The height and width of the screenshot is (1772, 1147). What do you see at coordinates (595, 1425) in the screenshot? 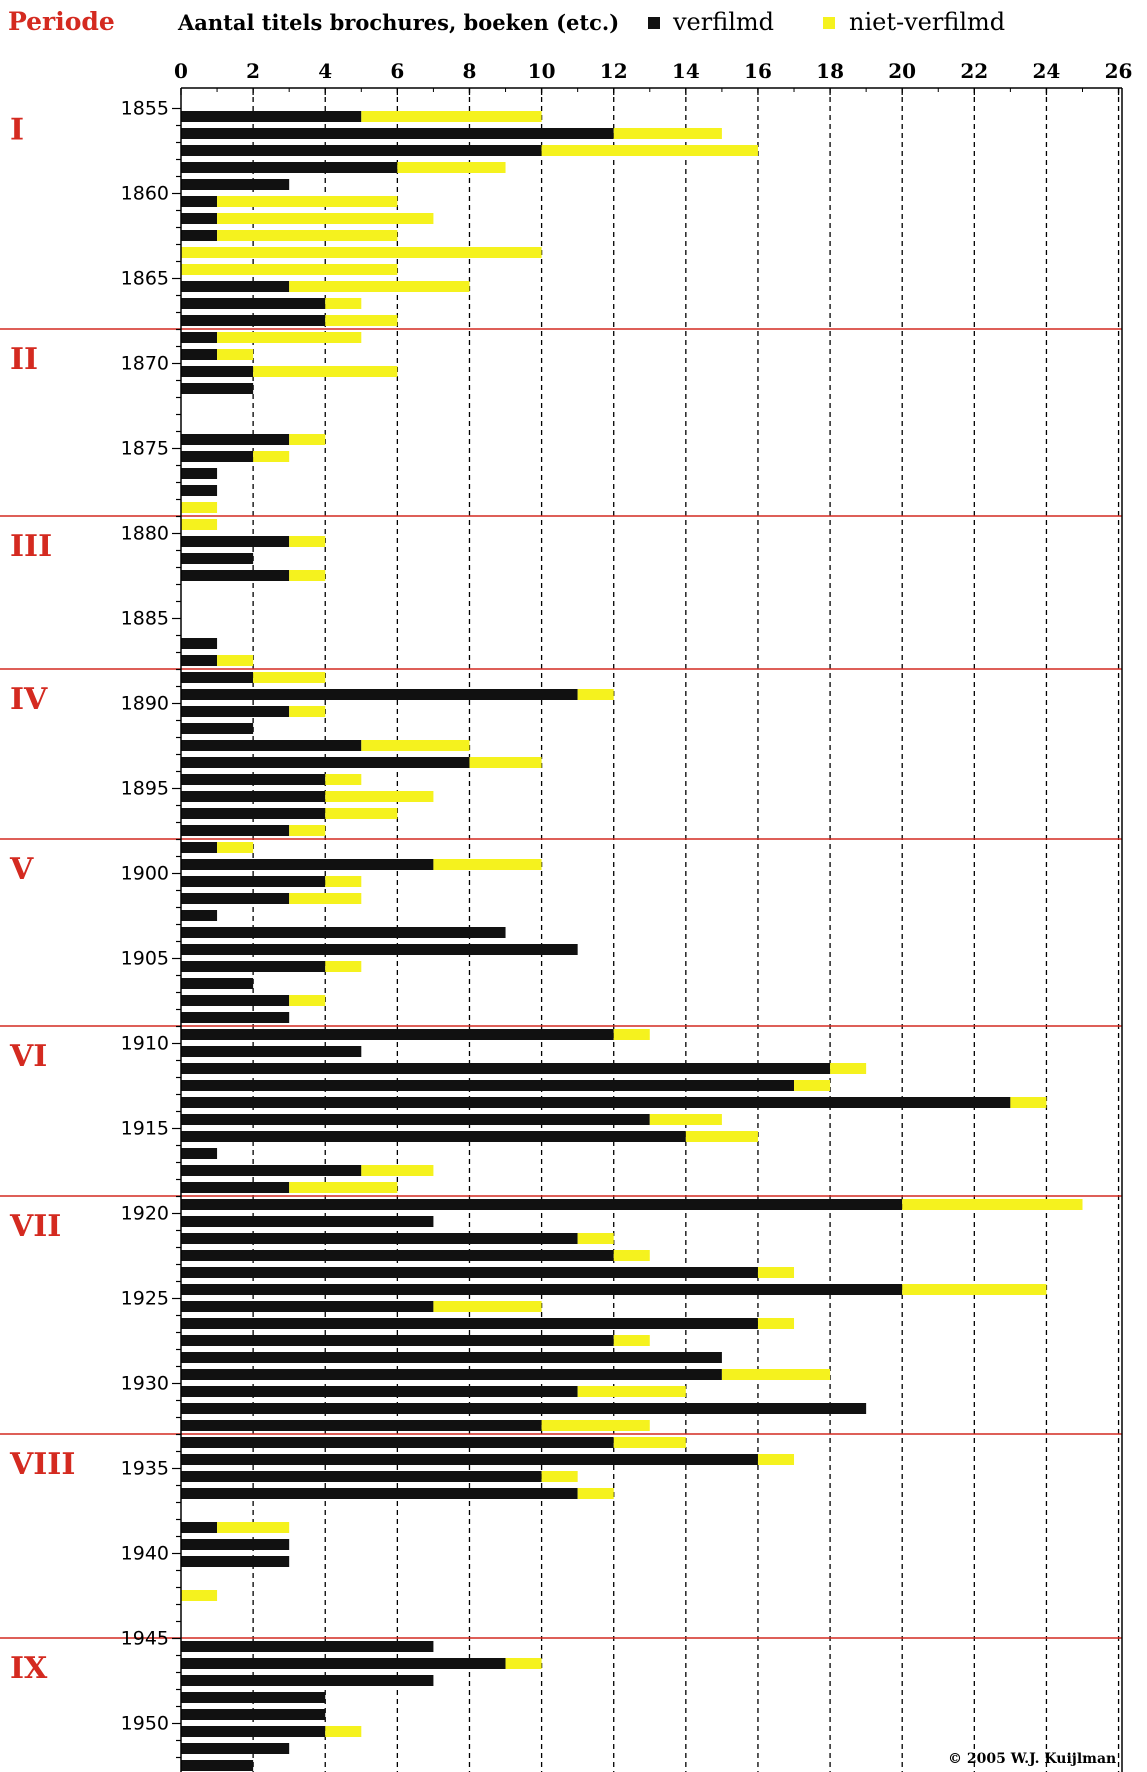
I see `bar-niet-verfilmd-1932` at bounding box center [595, 1425].